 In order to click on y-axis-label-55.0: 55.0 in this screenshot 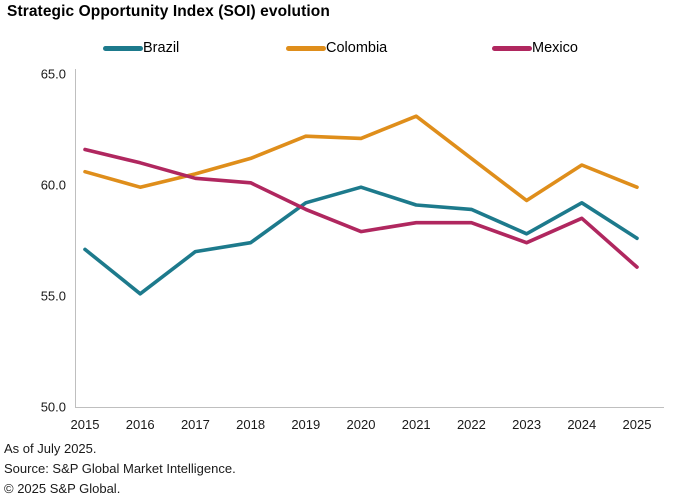, I will do `click(53, 296)`.